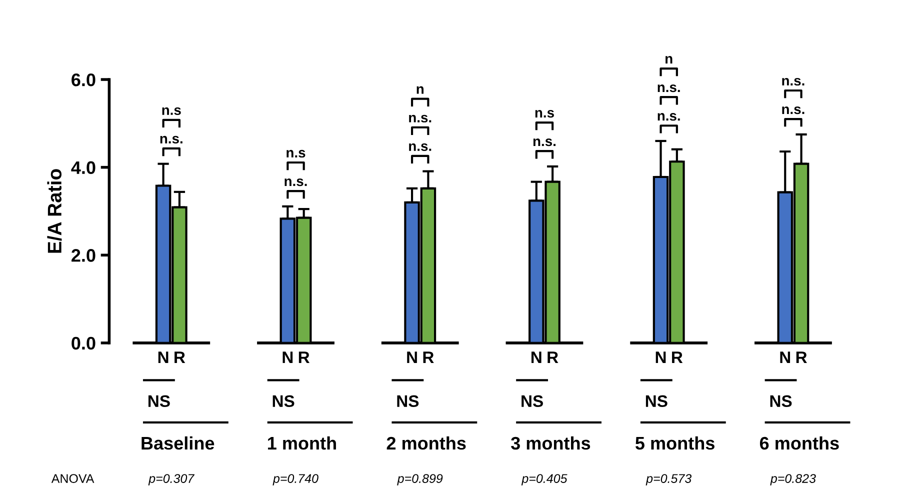 The height and width of the screenshot is (497, 910). Describe the element at coordinates (550, 443) in the screenshot. I see `x-tick-label: 3 months` at that location.